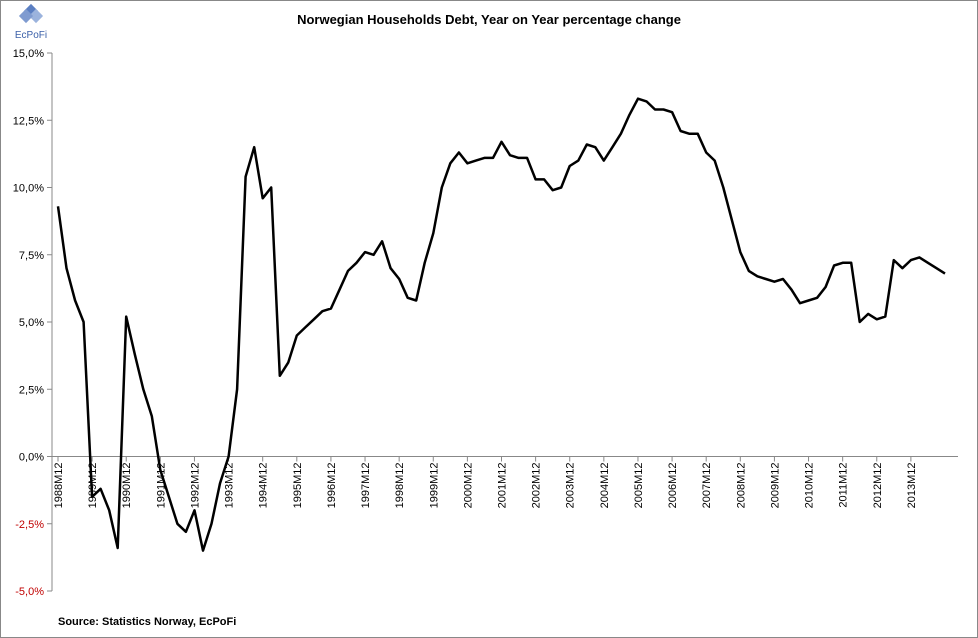  What do you see at coordinates (28, 189) in the screenshot?
I see `y-tick-label: 10,0%` at bounding box center [28, 189].